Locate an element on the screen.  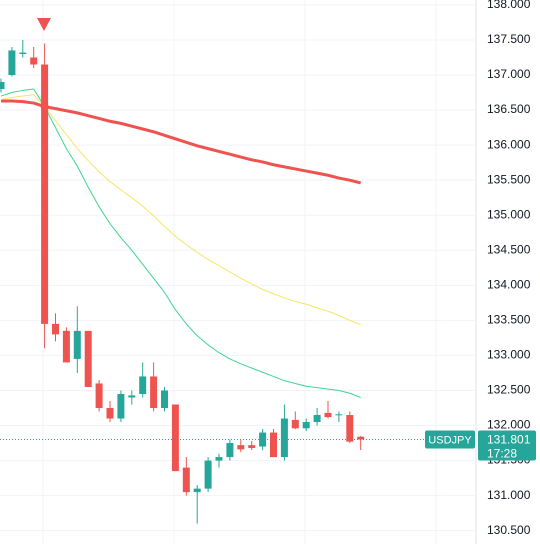
y-tick-label: 137.500 is located at coordinates (509, 39).